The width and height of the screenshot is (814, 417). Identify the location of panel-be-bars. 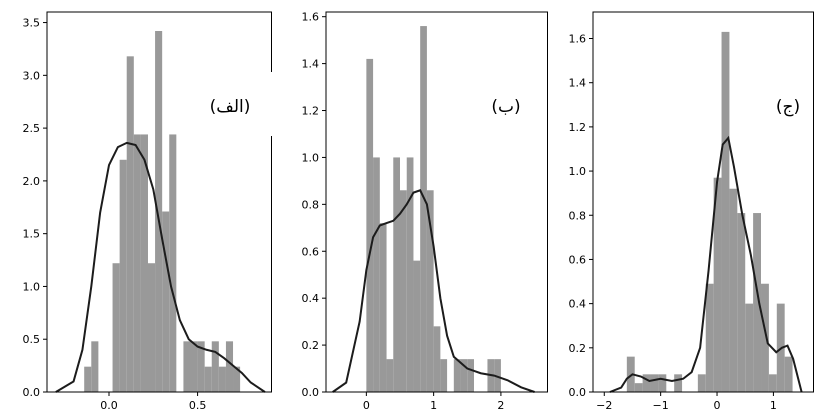
(433, 209).